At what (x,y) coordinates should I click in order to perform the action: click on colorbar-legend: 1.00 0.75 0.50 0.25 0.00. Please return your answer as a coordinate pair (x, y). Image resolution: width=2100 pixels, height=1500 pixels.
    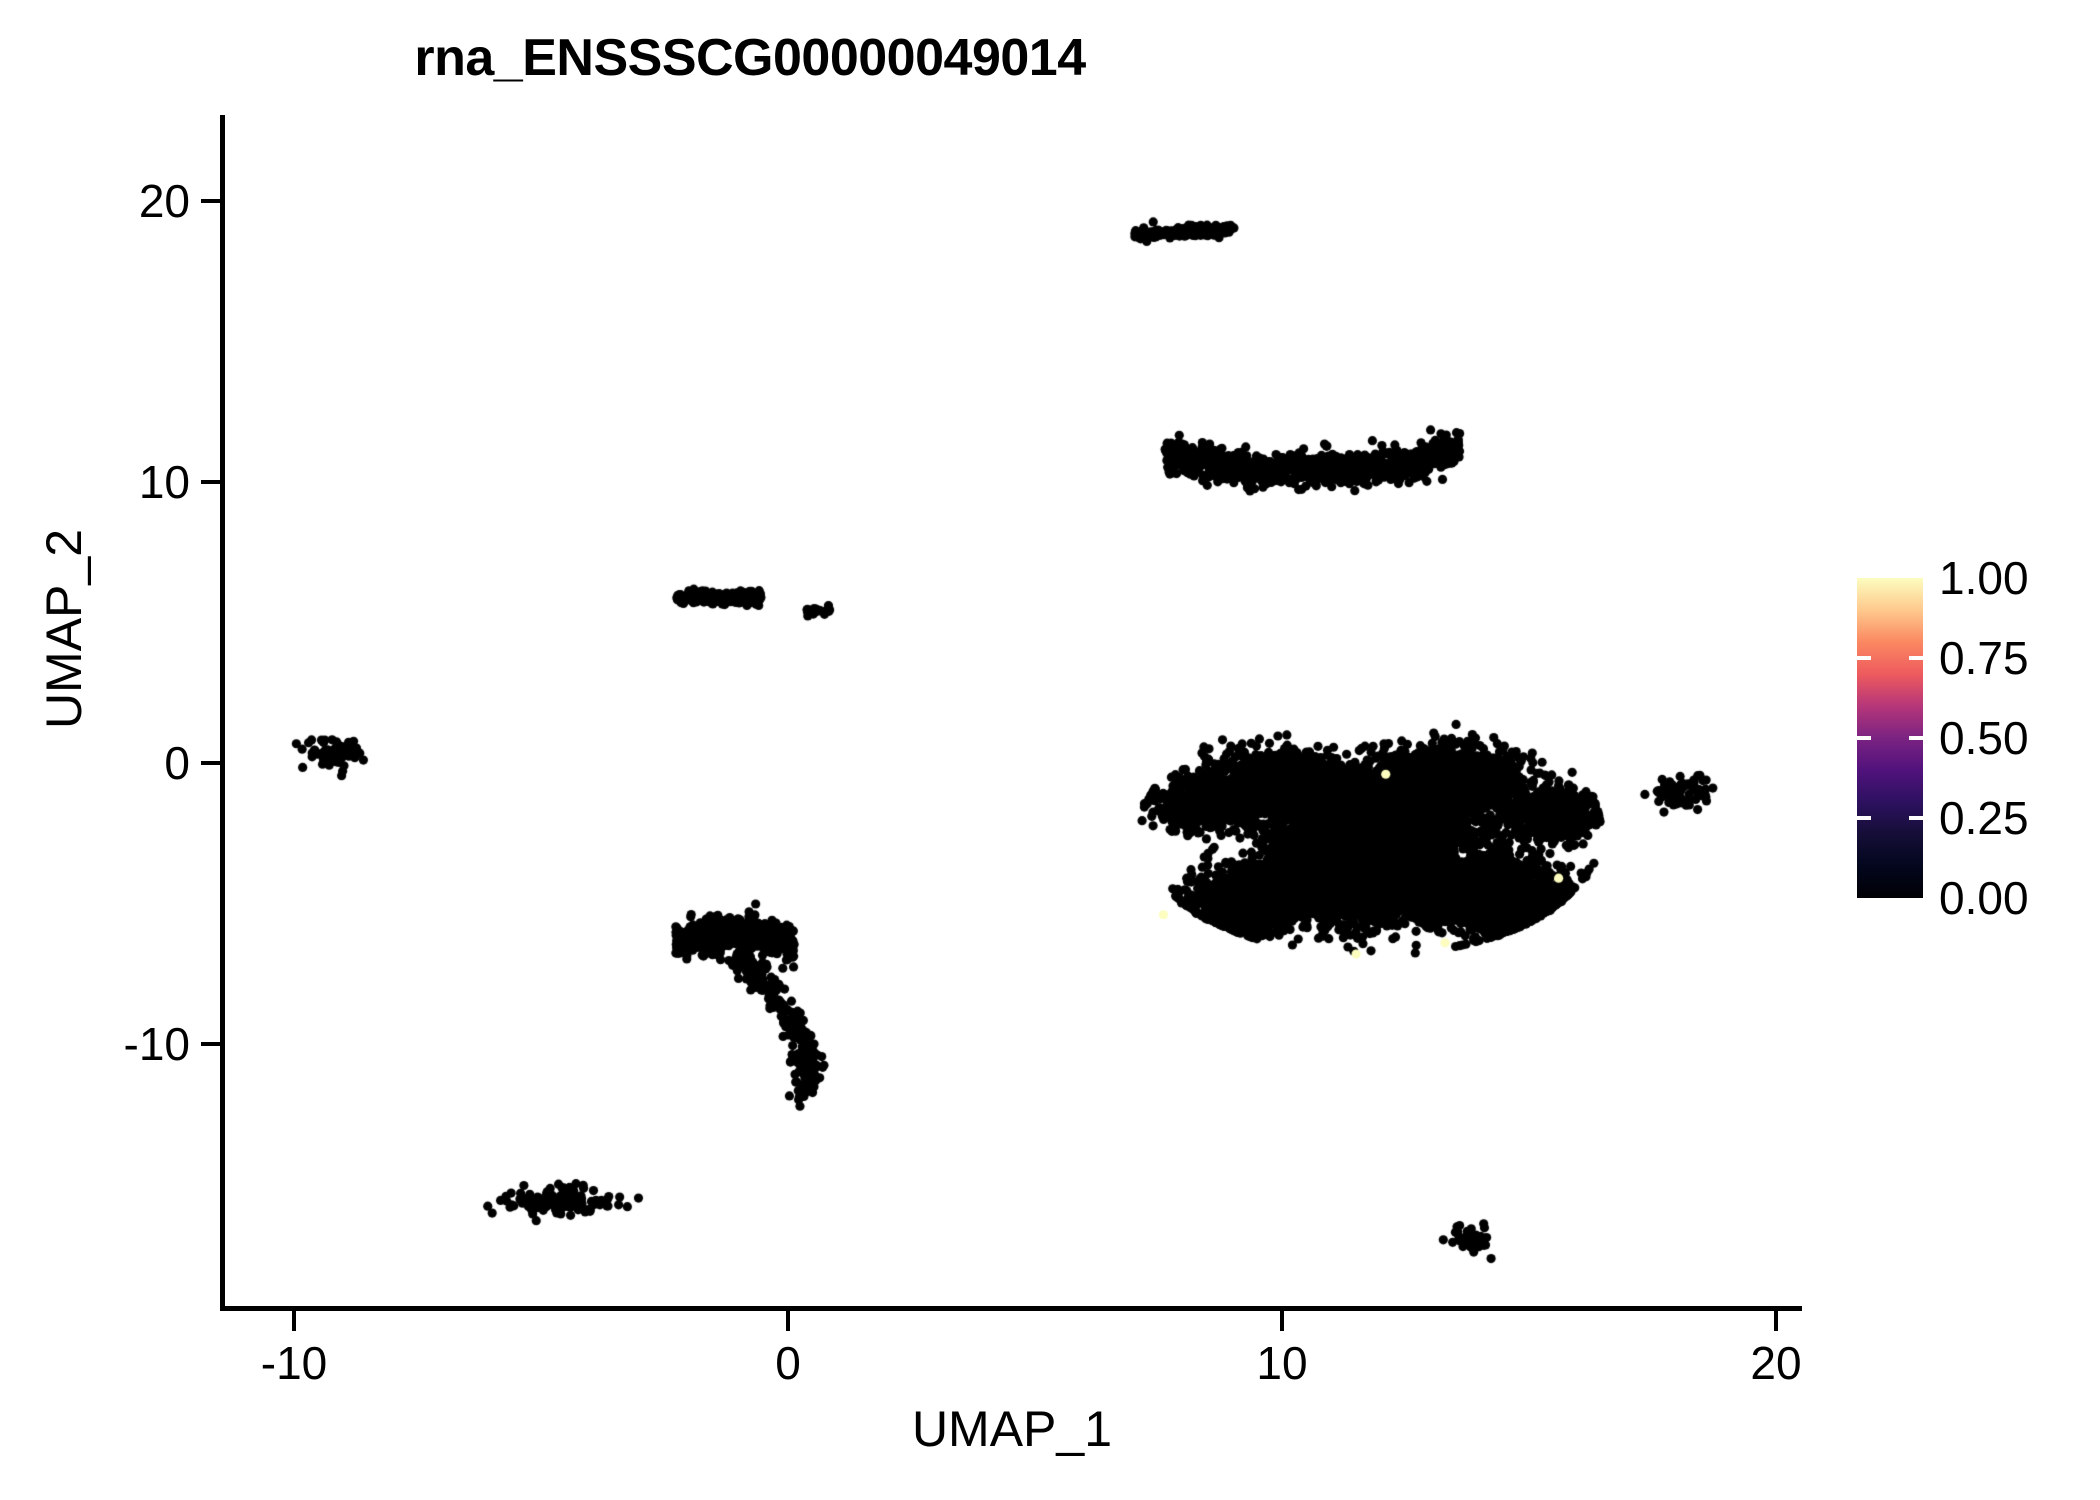
    Looking at the image, I should click on (1972, 738).